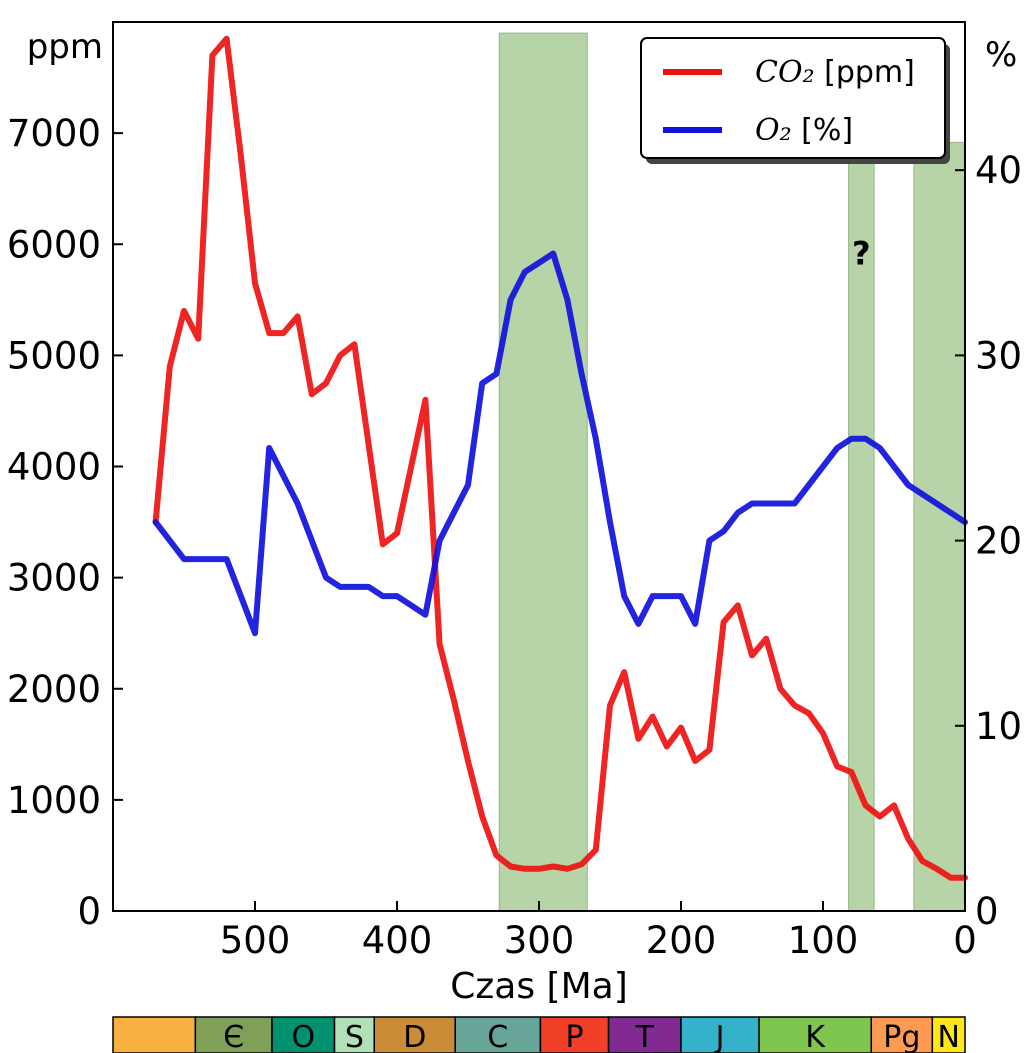  What do you see at coordinates (998, 355) in the screenshot?
I see `right-tick-label: 30` at bounding box center [998, 355].